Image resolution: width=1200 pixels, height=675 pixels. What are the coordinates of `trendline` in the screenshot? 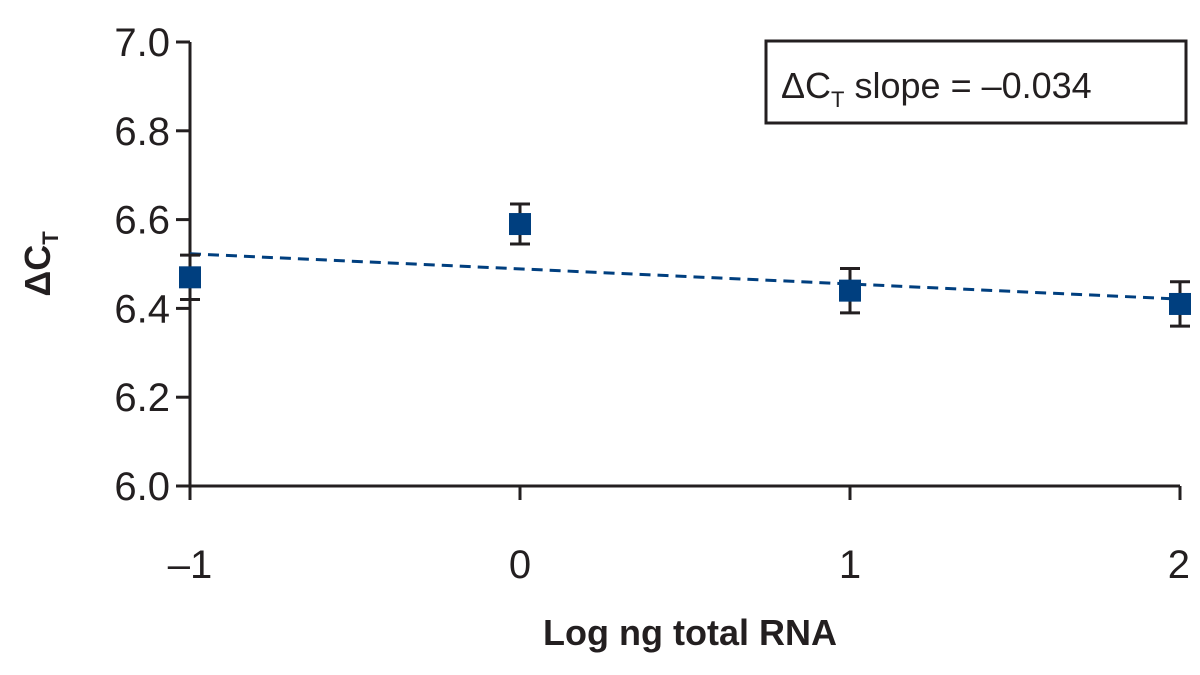 It's located at (685, 276).